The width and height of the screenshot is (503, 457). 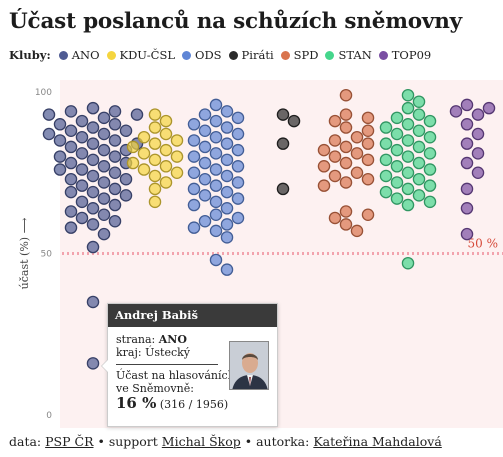 I want to click on y-axis-label: účast (%) ⟶, so click(x=24, y=253).